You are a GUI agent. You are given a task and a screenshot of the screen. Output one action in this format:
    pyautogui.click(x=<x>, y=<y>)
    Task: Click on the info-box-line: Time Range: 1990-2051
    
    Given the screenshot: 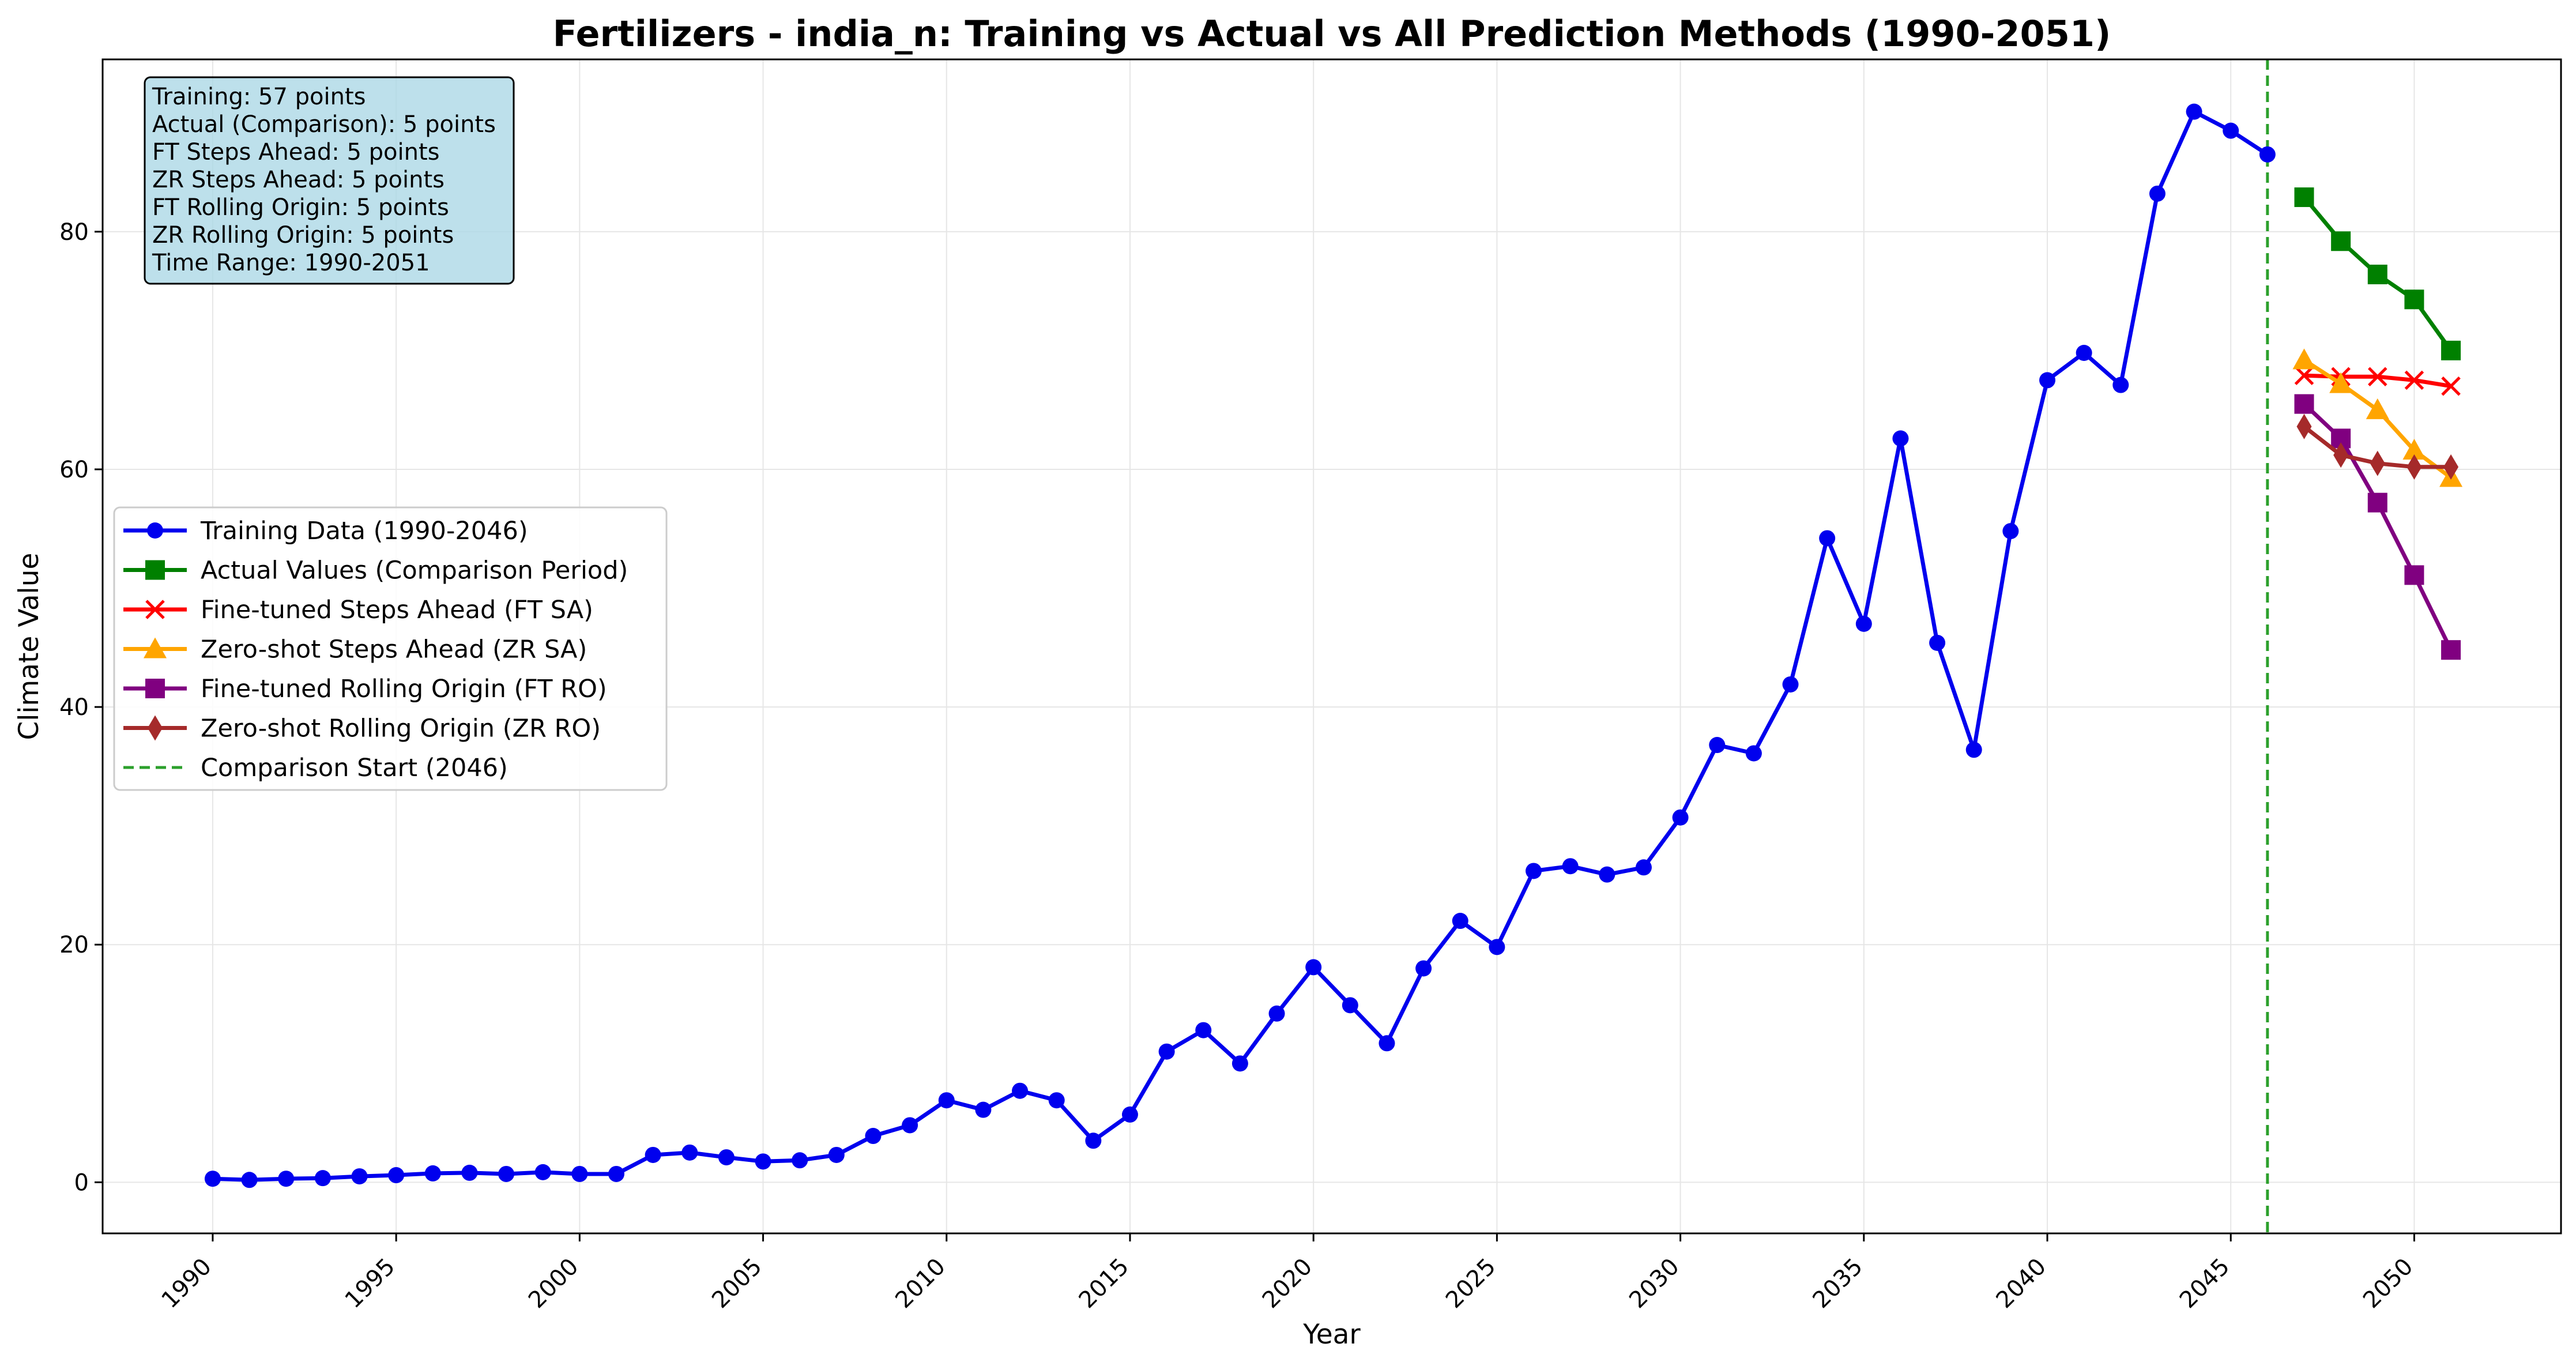 What is the action you would take?
    pyautogui.click(x=291, y=263)
    